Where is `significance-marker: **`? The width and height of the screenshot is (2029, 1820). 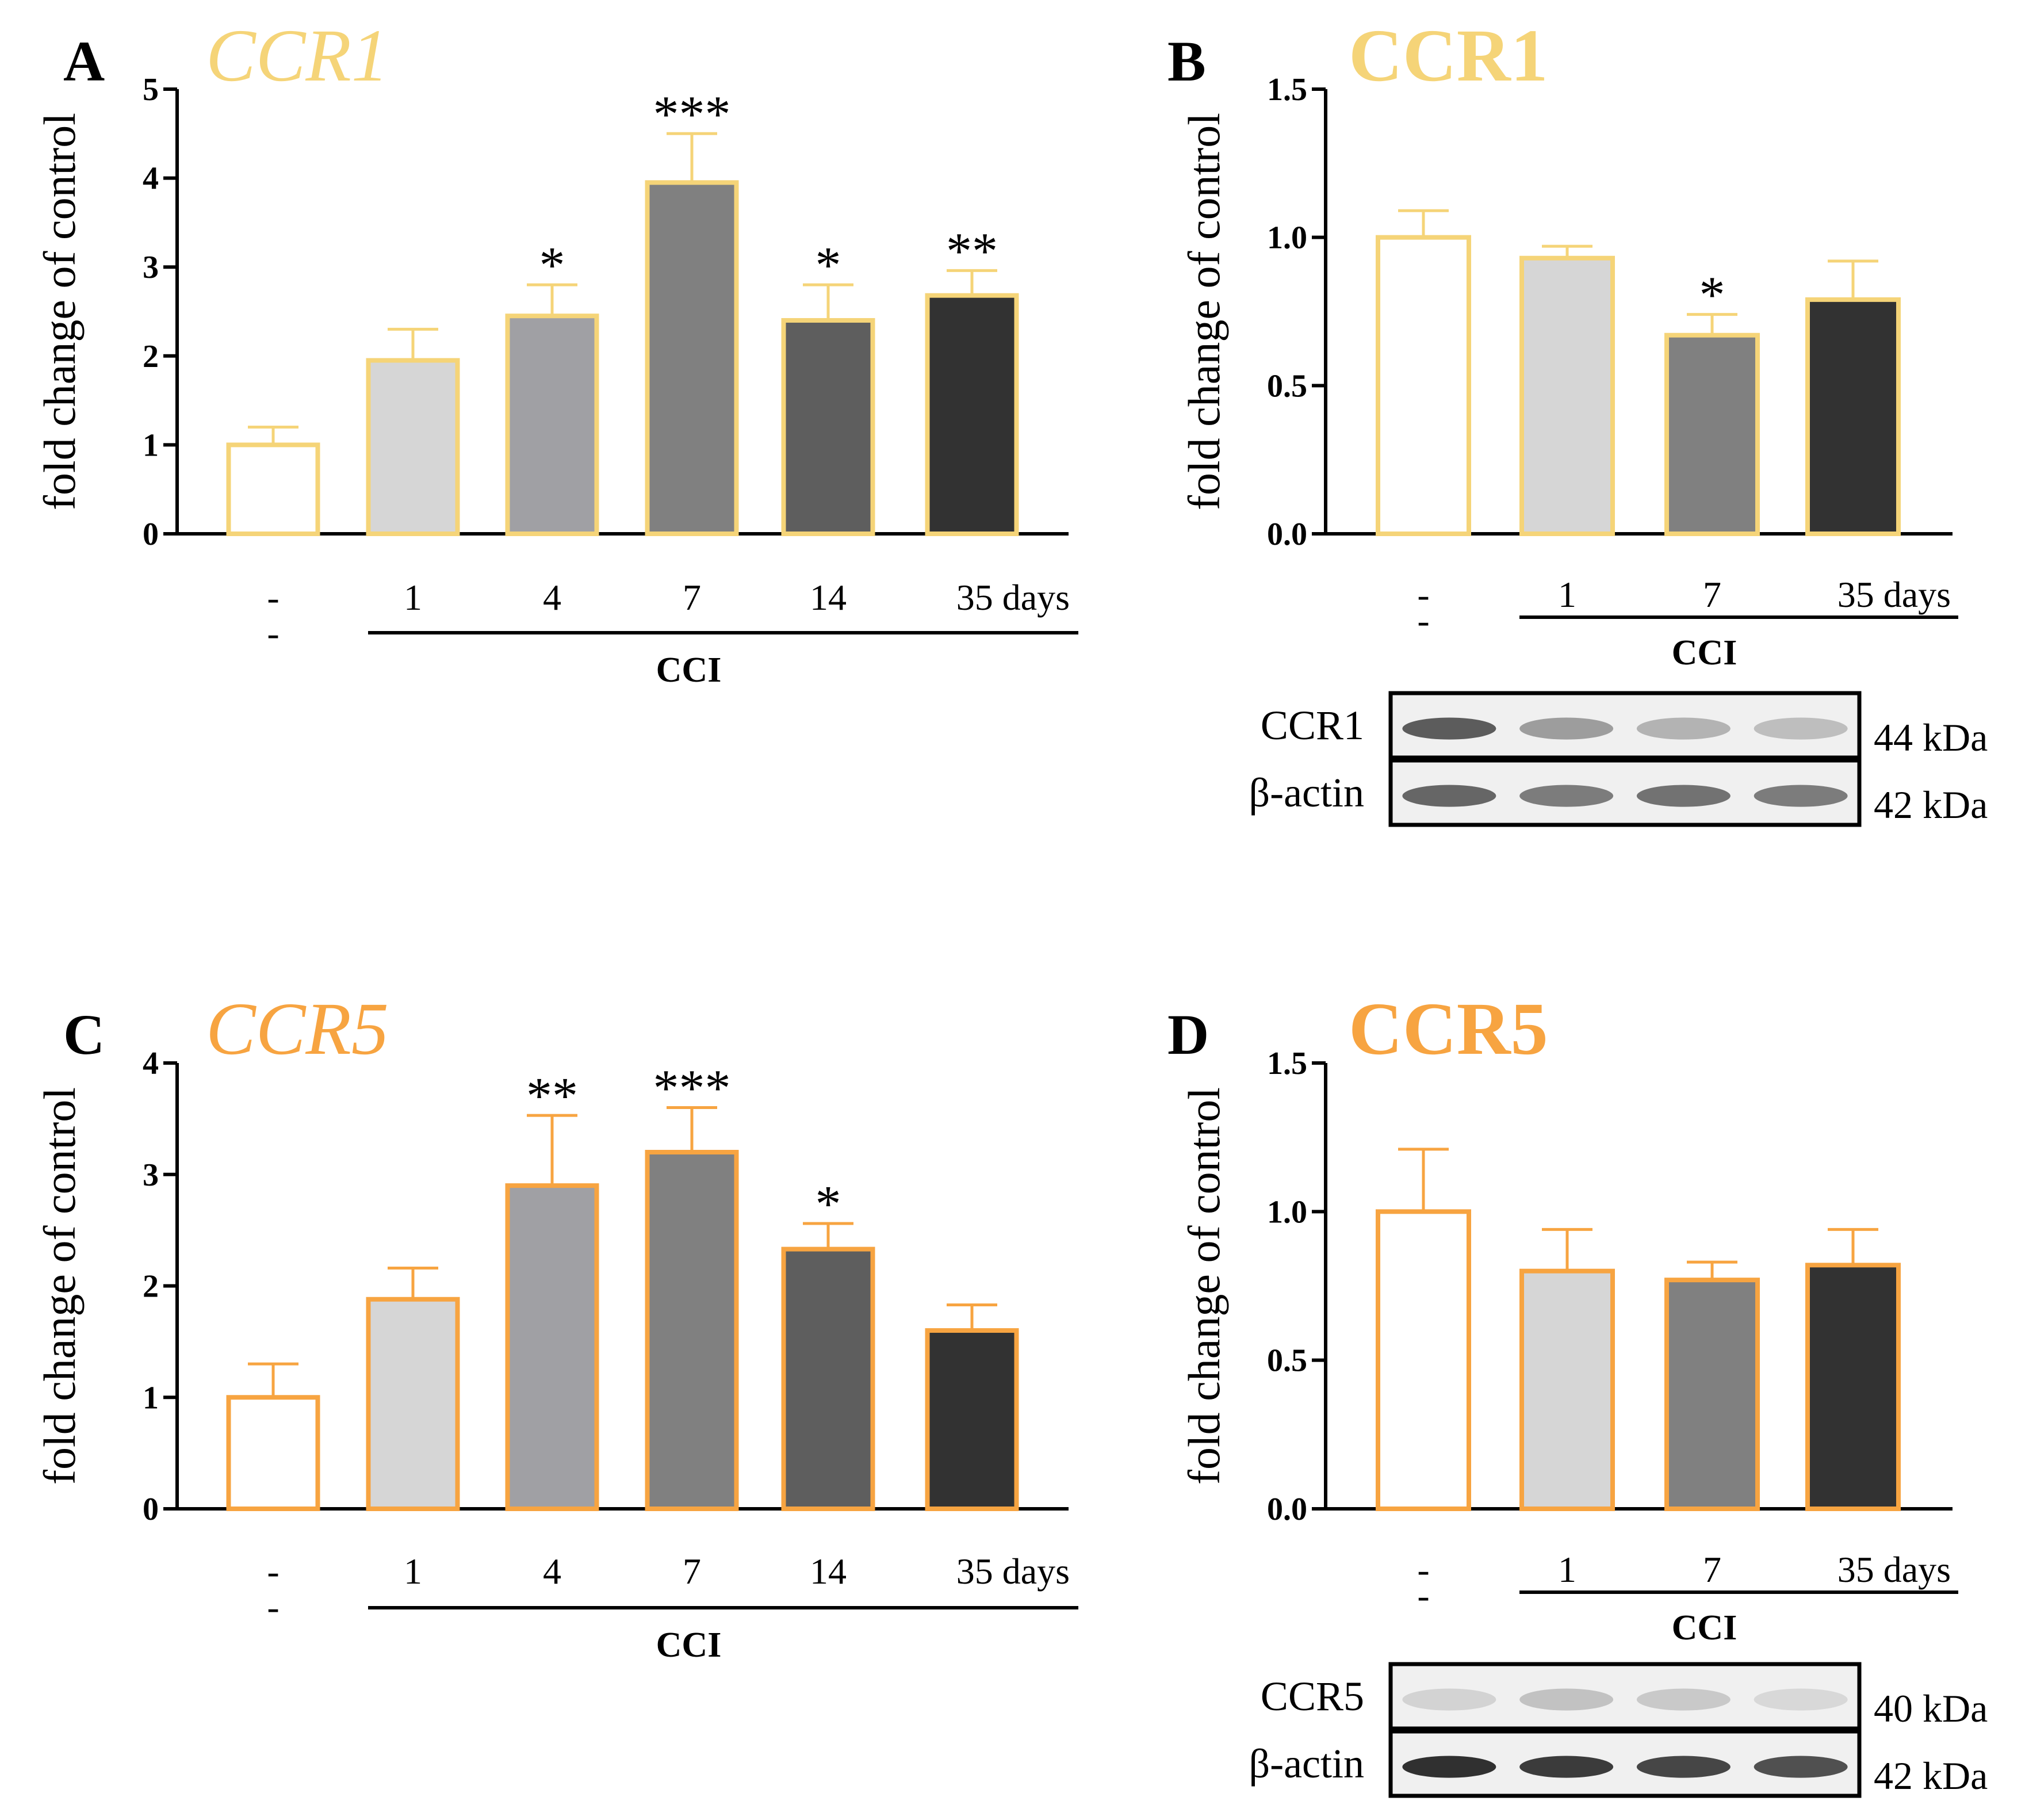
significance-marker: ** is located at coordinates (552, 1096).